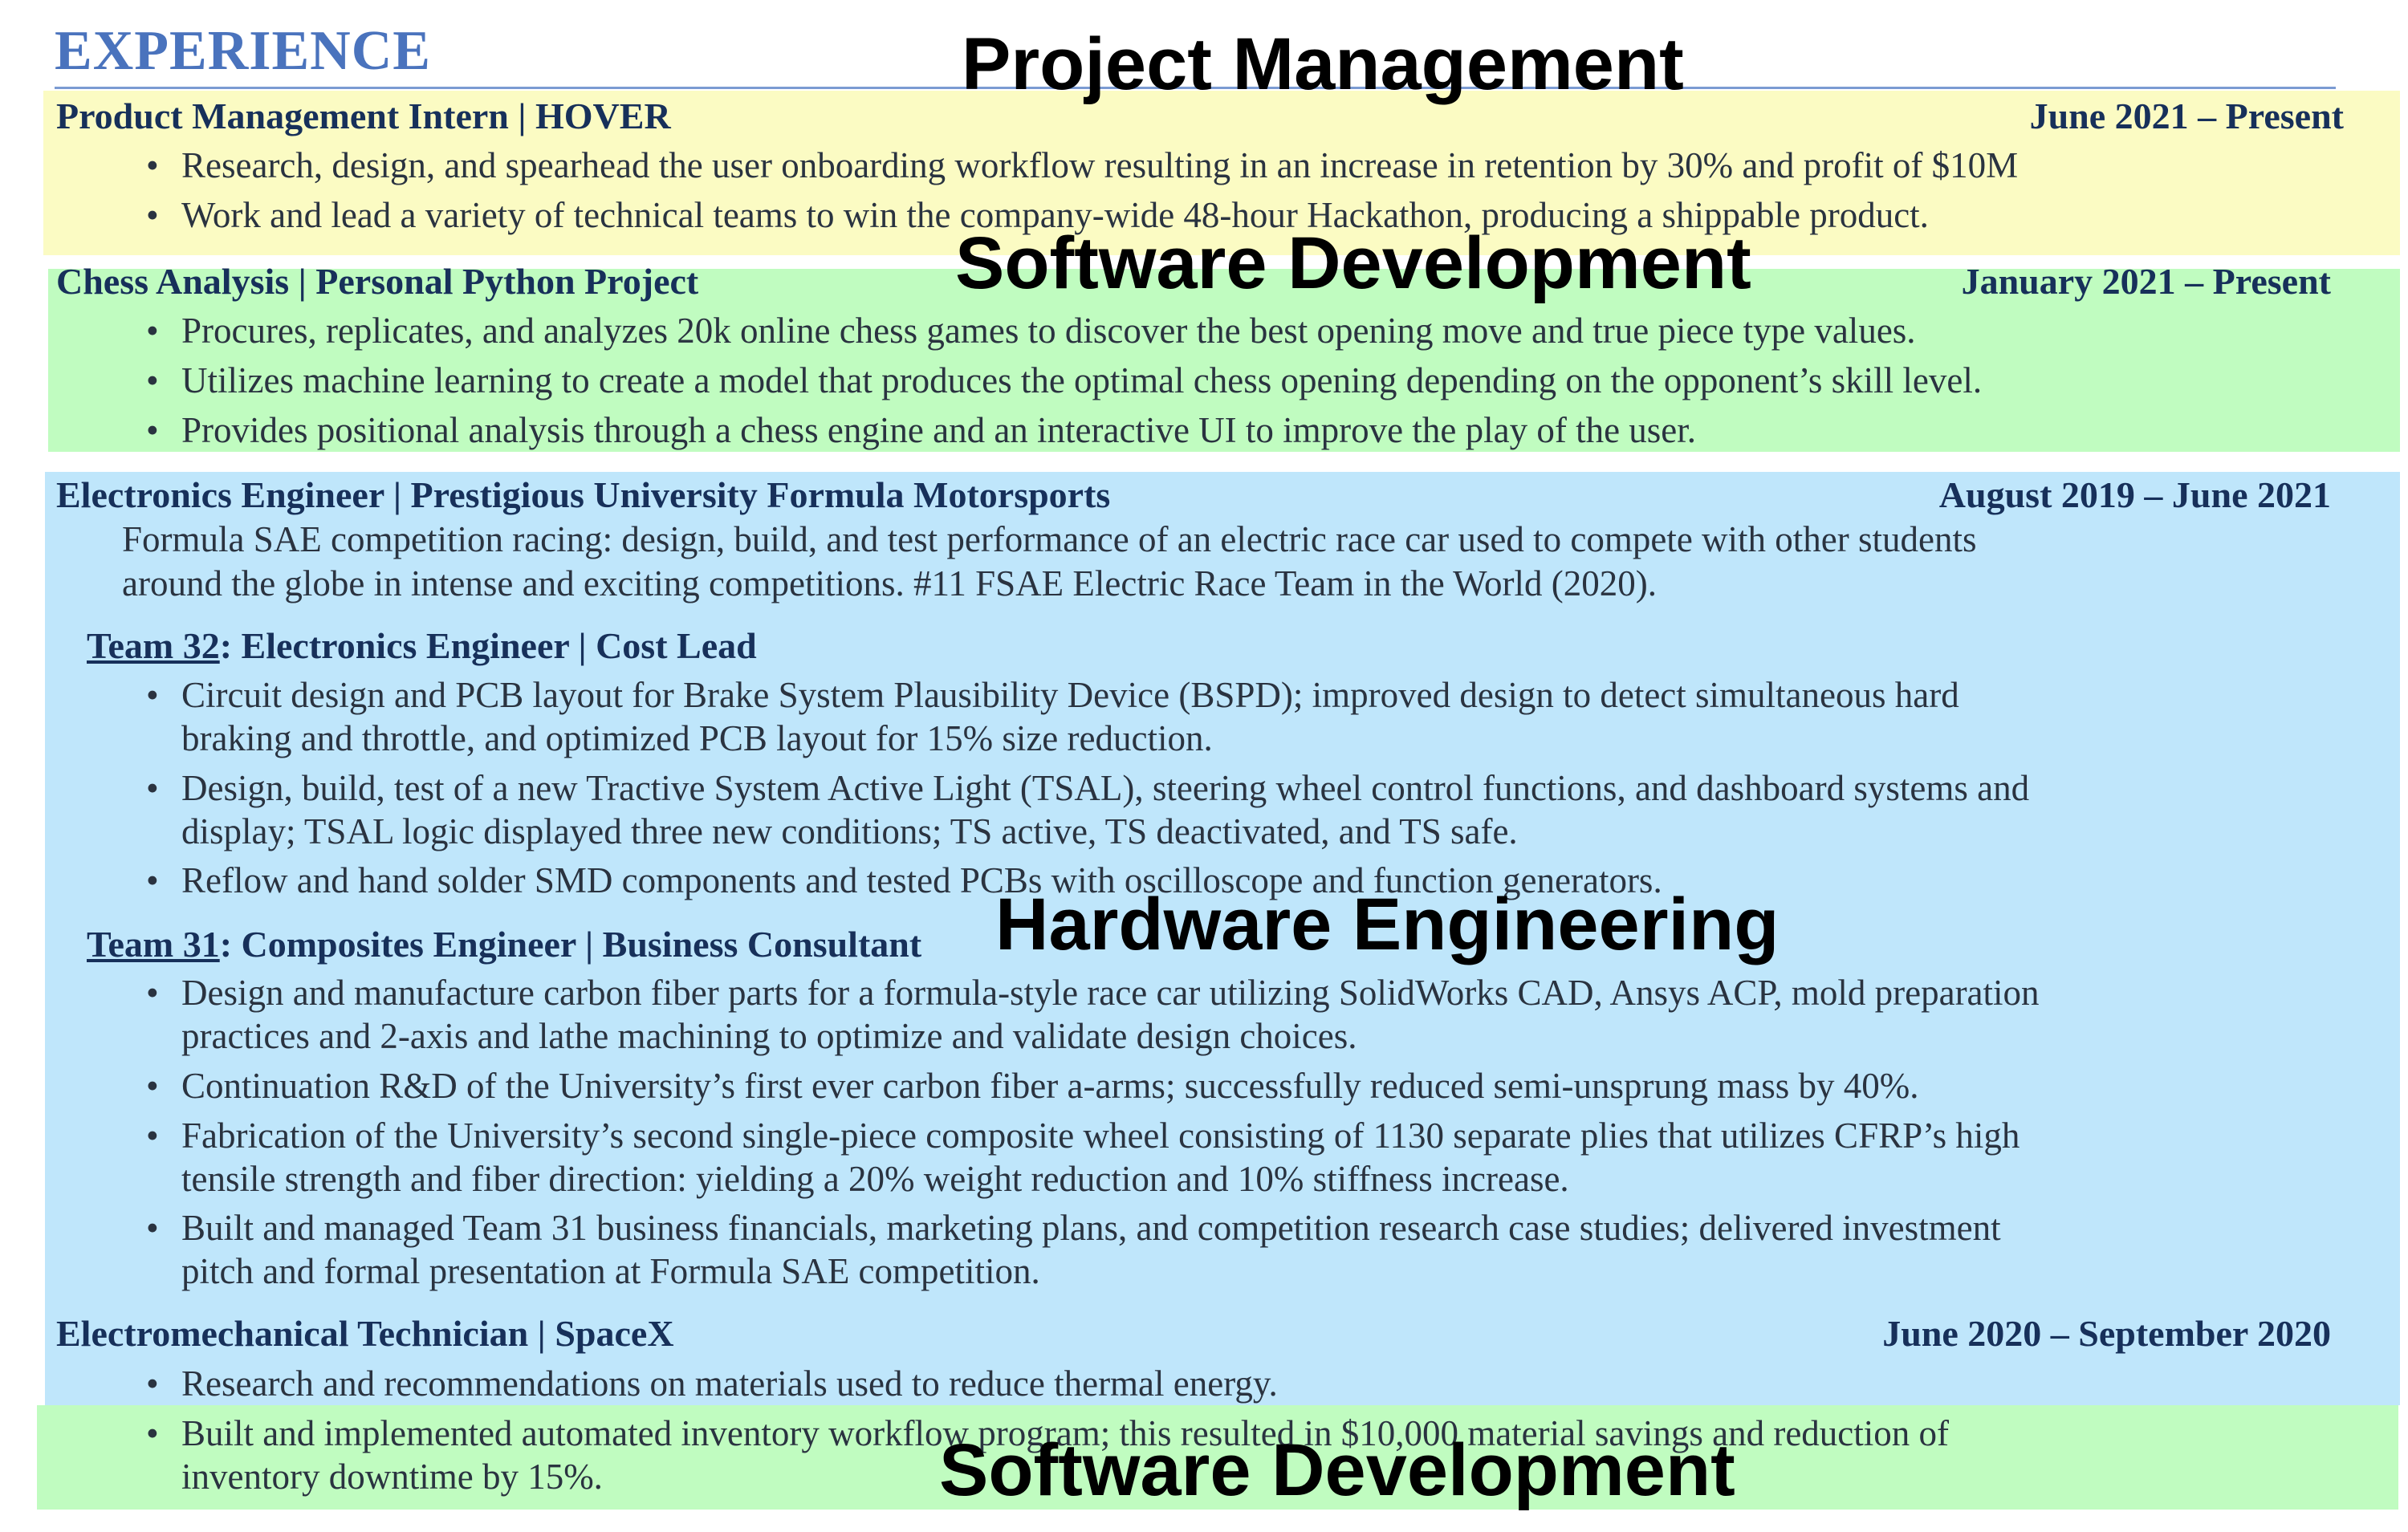  I want to click on highlight-band-software-development, so click(1224, 360).